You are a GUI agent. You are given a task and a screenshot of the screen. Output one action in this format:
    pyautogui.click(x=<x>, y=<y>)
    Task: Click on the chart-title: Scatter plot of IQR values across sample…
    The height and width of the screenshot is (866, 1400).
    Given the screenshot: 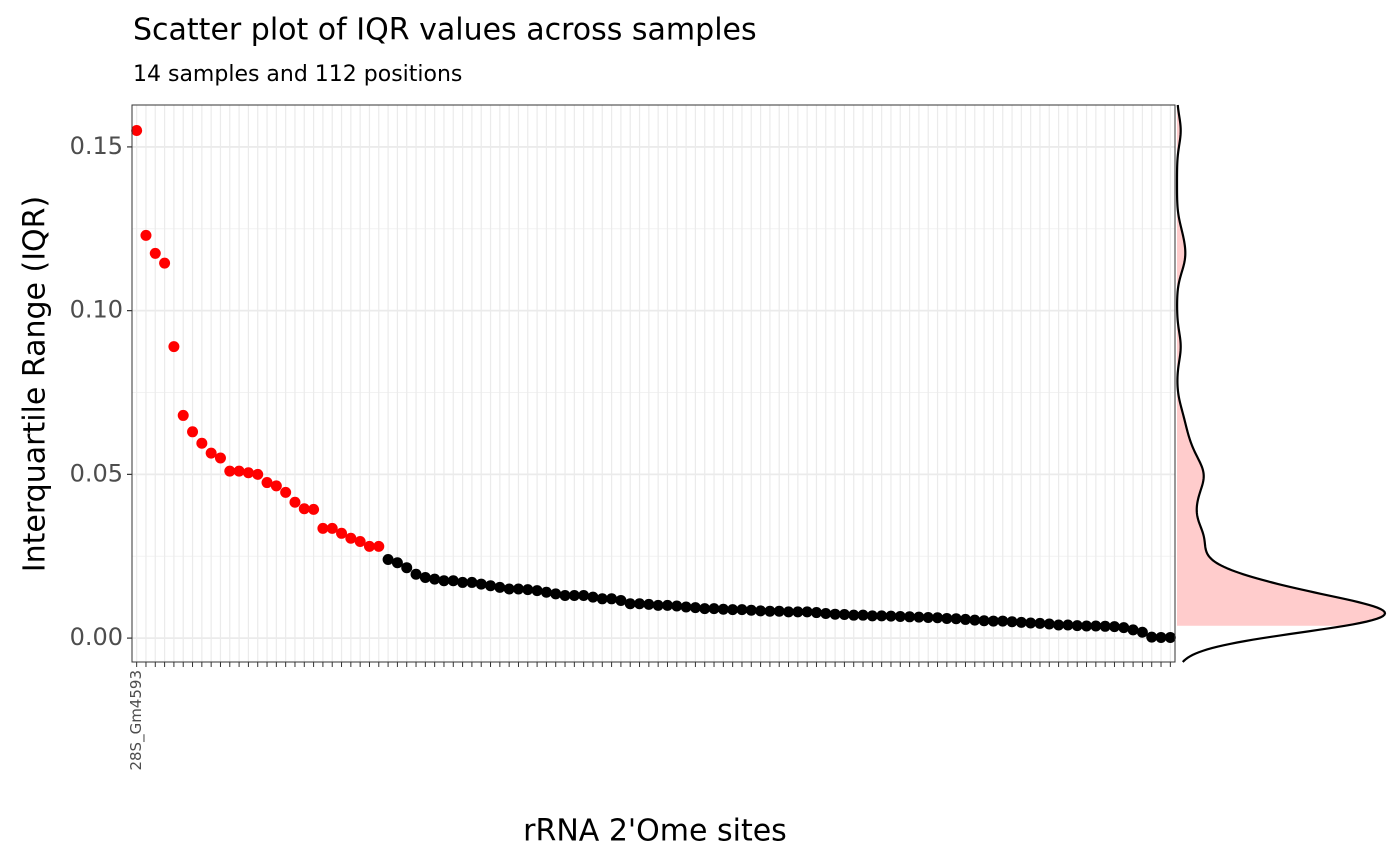 What is the action you would take?
    pyautogui.click(x=445, y=30)
    